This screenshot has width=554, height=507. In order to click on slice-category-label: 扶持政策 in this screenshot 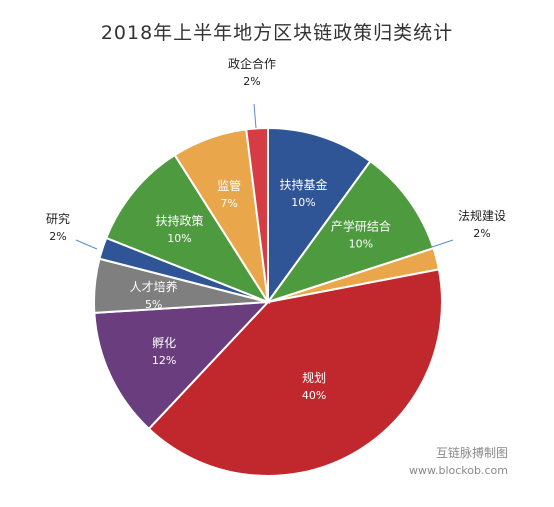, I will do `click(180, 220)`.